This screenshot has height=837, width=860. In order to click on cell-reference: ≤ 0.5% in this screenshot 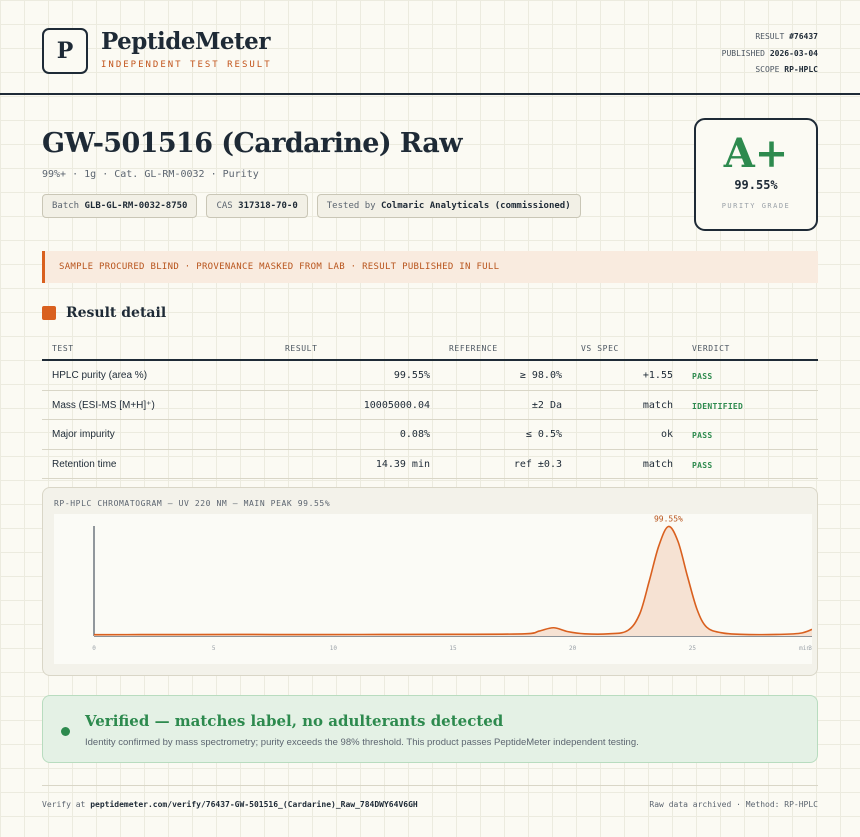, I will do `click(543, 434)`.